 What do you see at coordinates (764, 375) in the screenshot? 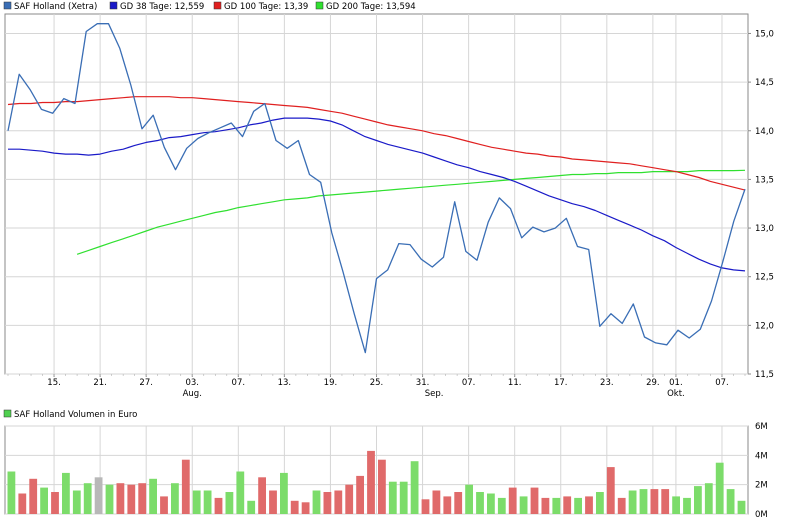
I see `y-tick-label: 11,5` at bounding box center [764, 375].